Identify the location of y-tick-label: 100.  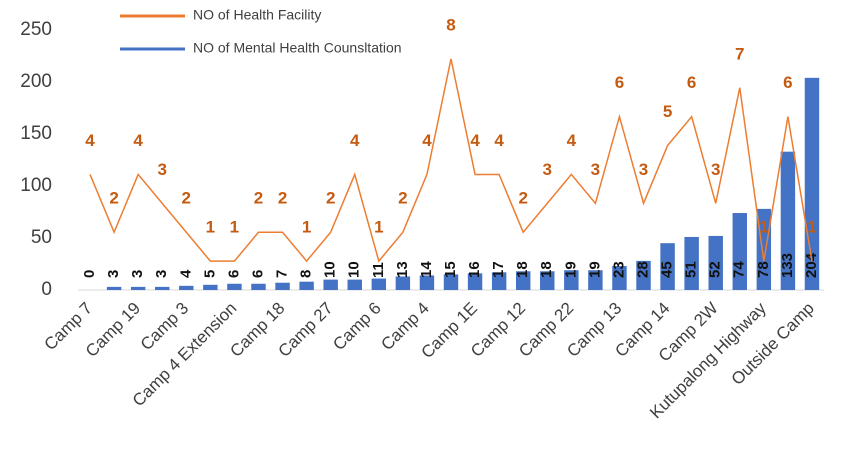
(36, 185).